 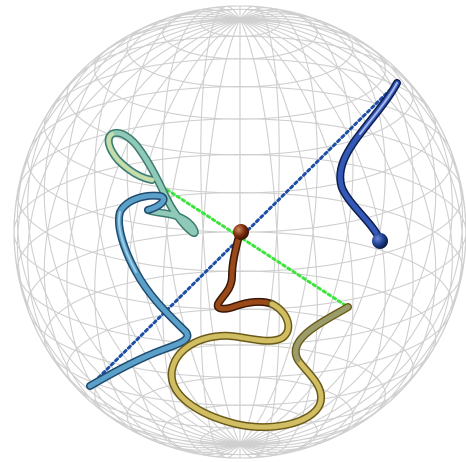 What do you see at coordinates (244, 270) in the screenshot?
I see `tube-segment-brown` at bounding box center [244, 270].